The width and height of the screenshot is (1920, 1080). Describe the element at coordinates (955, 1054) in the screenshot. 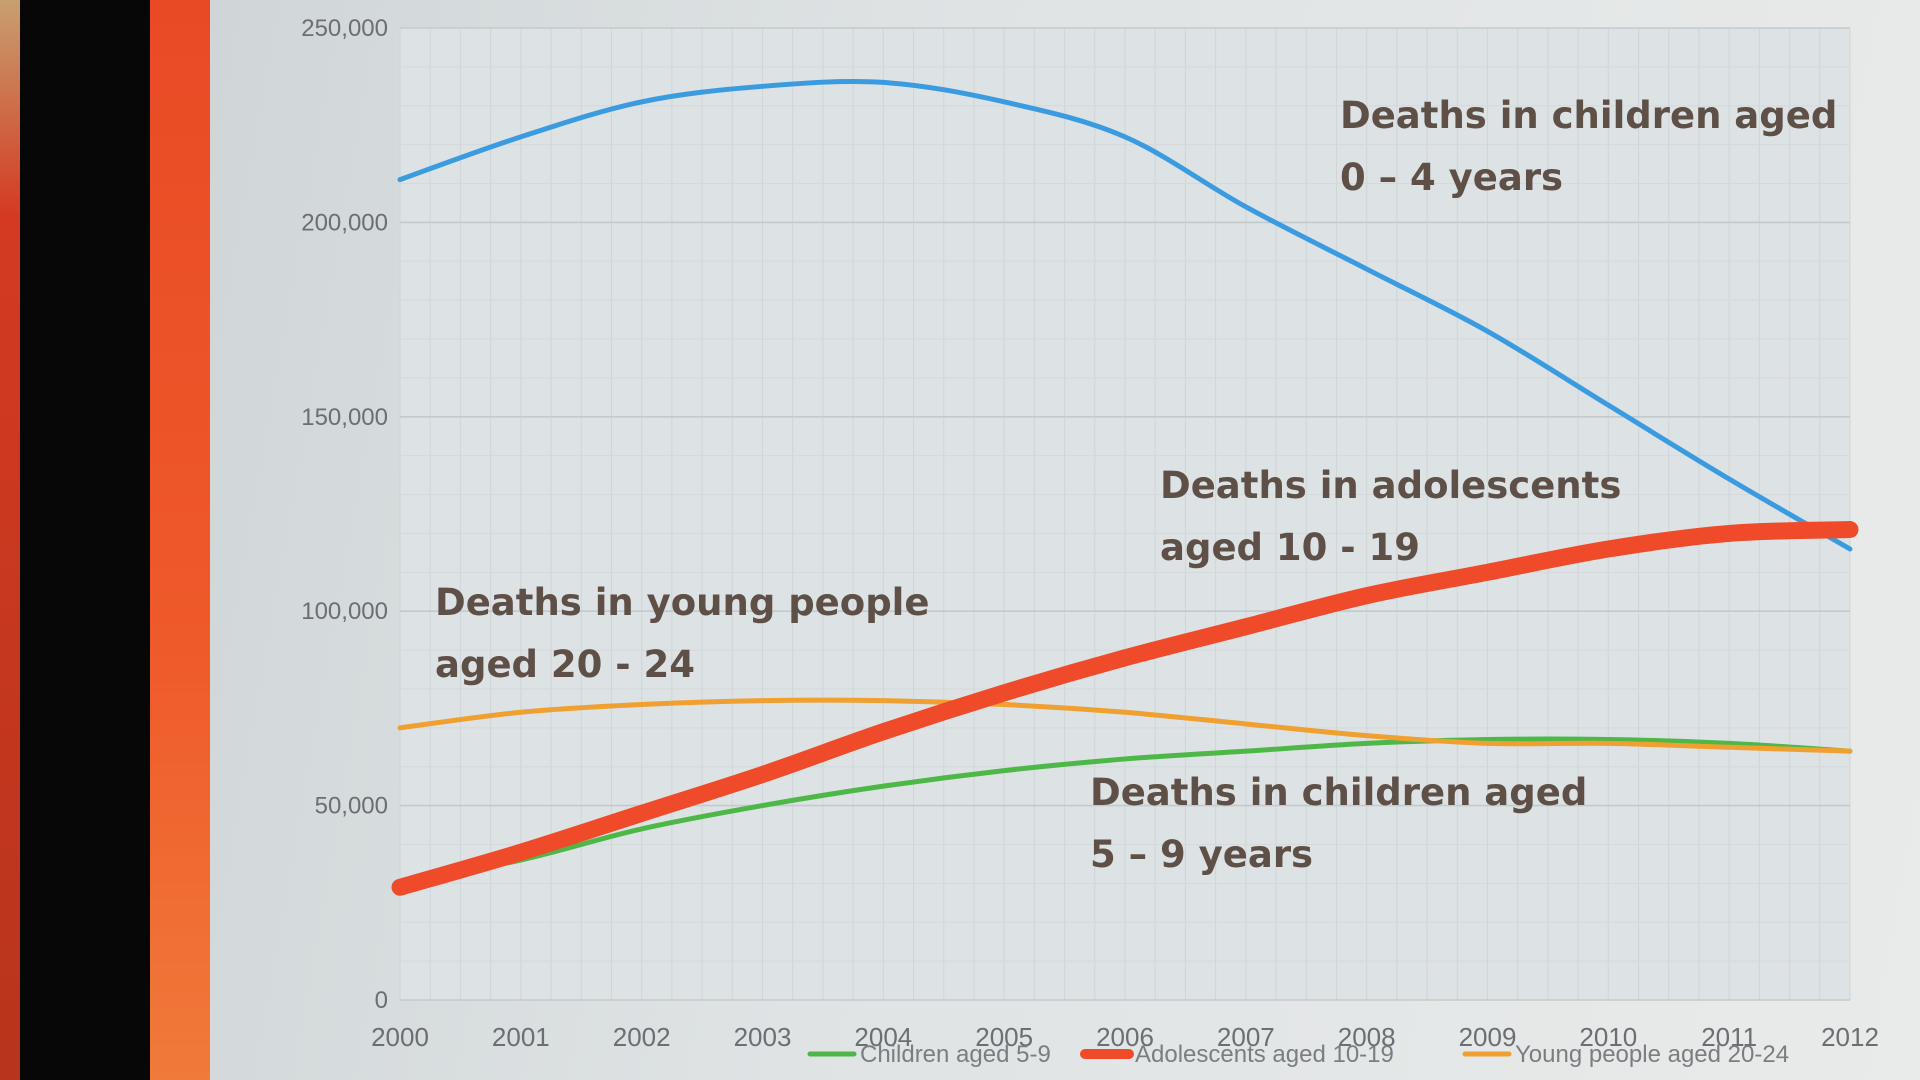

I see `legend-label: Children aged 5-9` at that location.